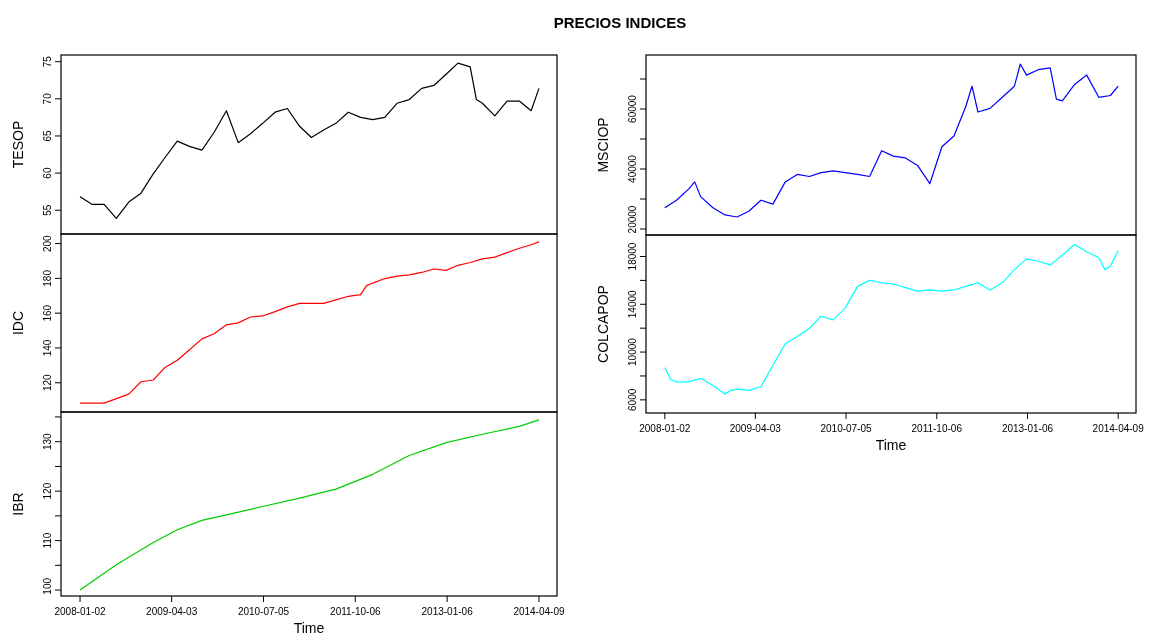  I want to click on y-axis-title: COLCAPOP, so click(603, 324).